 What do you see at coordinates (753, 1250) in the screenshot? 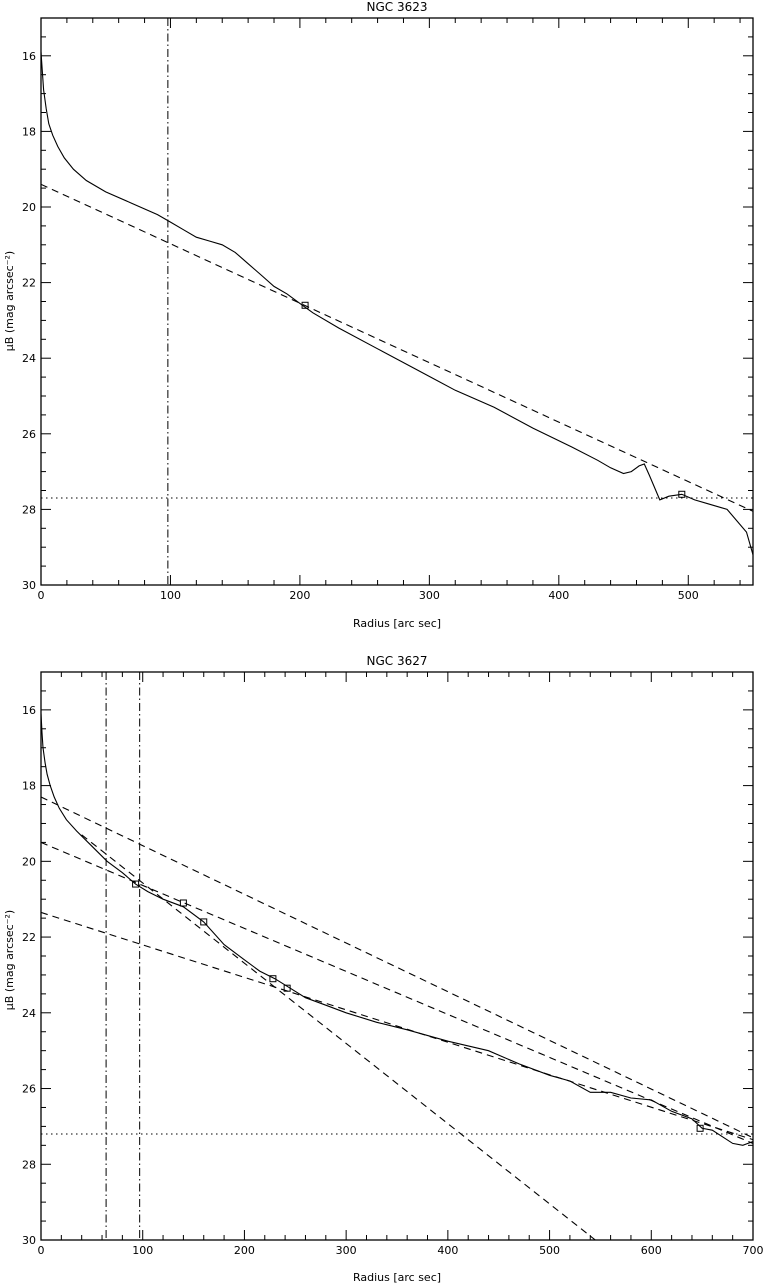
I see `x-tick-label: 700` at bounding box center [753, 1250].